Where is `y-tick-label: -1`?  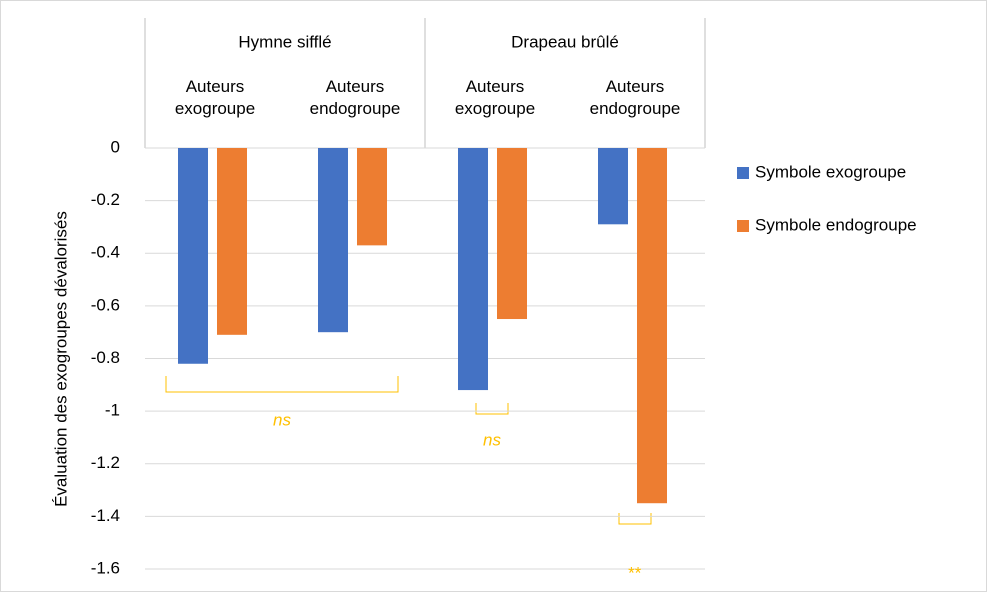
y-tick-label: -1 is located at coordinates (112, 410).